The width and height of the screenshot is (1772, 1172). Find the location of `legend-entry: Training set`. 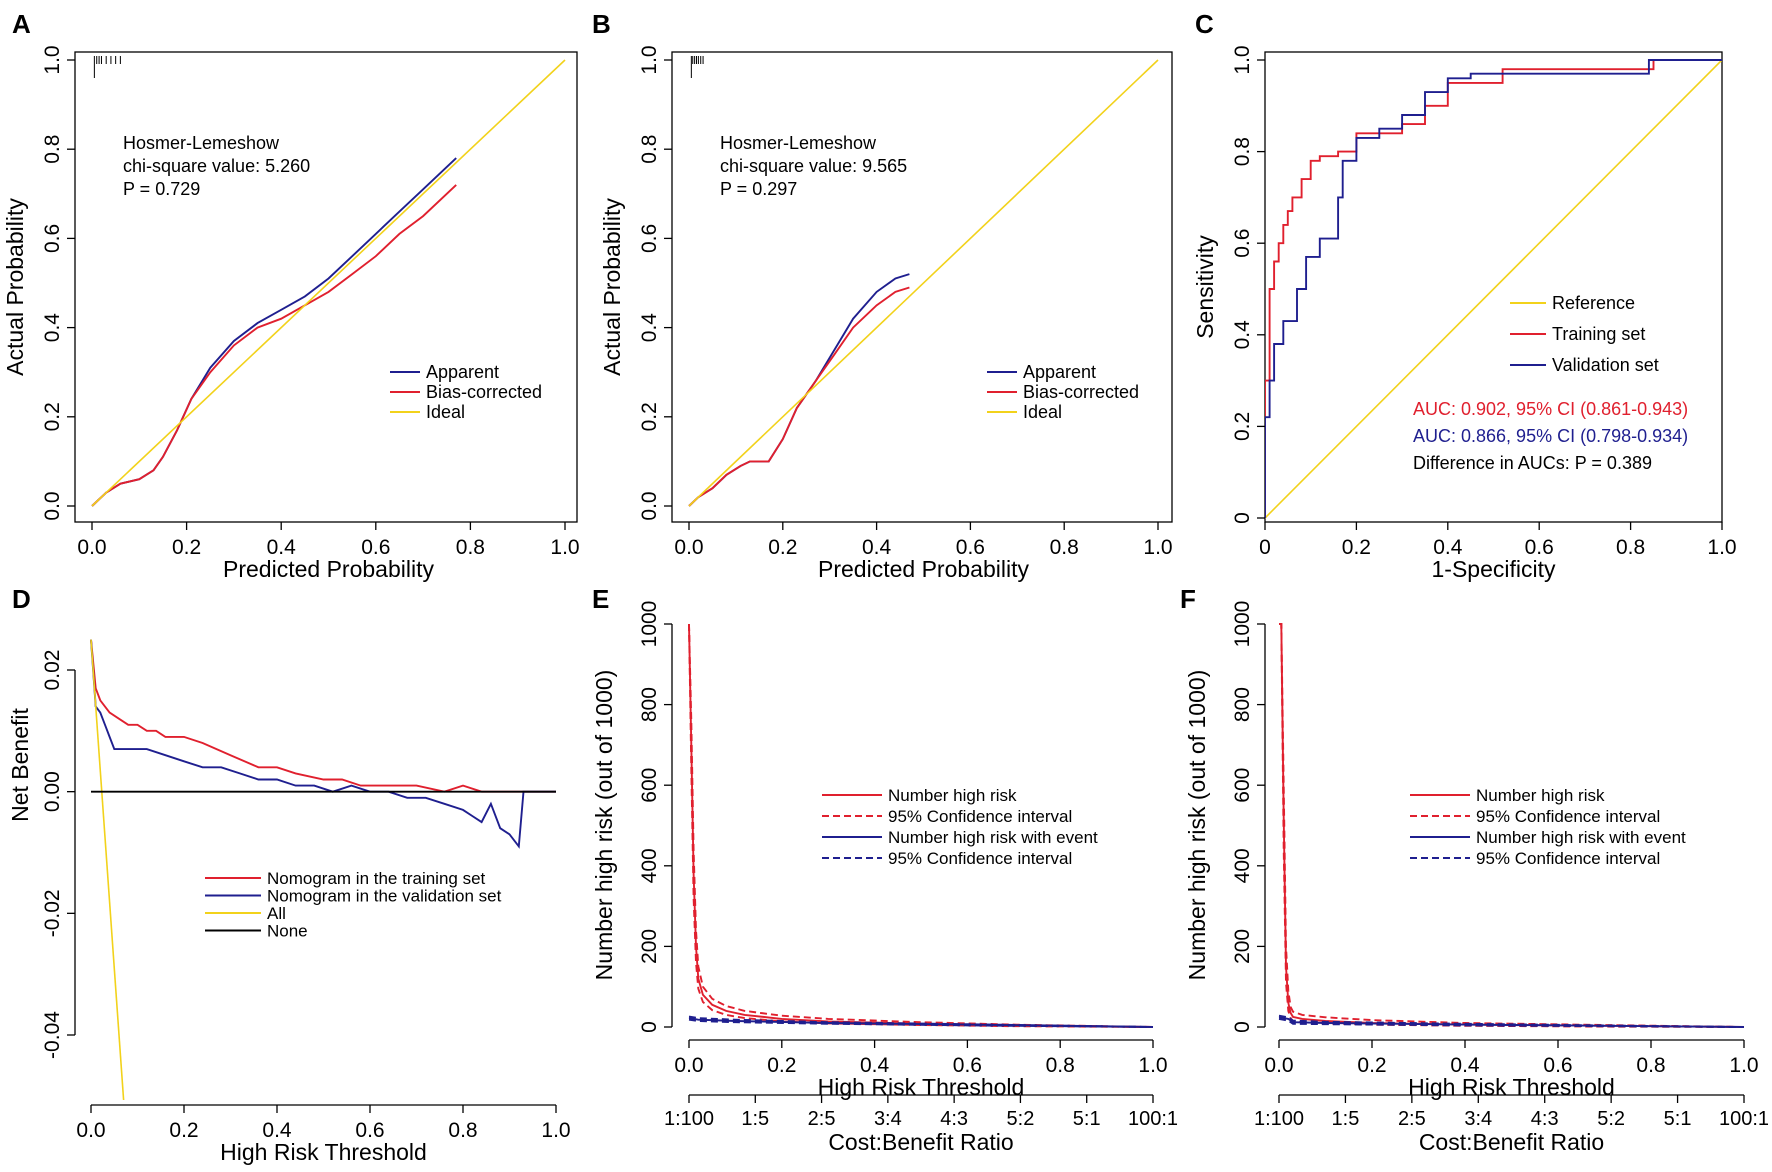

legend-entry: Training set is located at coordinates (1598, 334).